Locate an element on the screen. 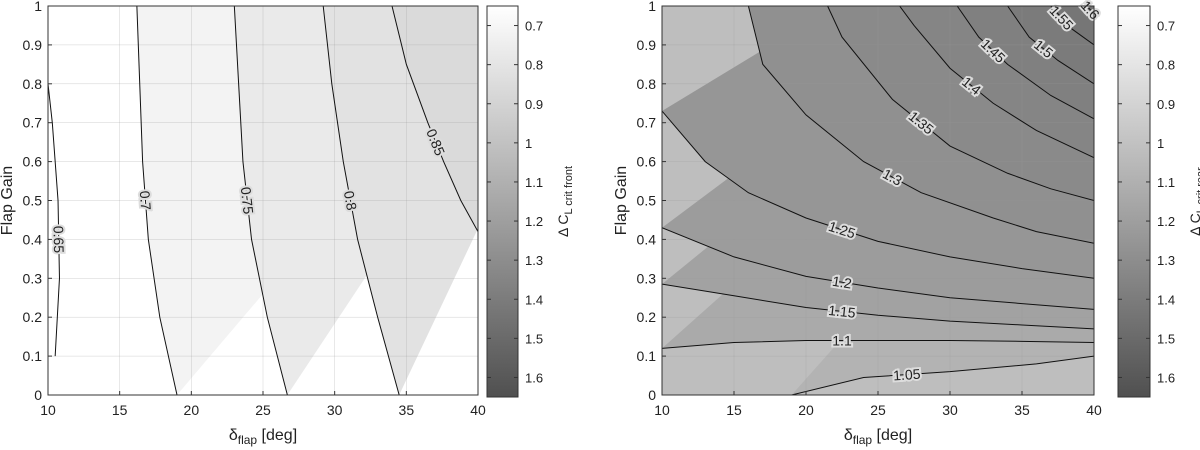 The height and width of the screenshot is (450, 1200). contour-label-group: 0.75 is located at coordinates (247, 200).